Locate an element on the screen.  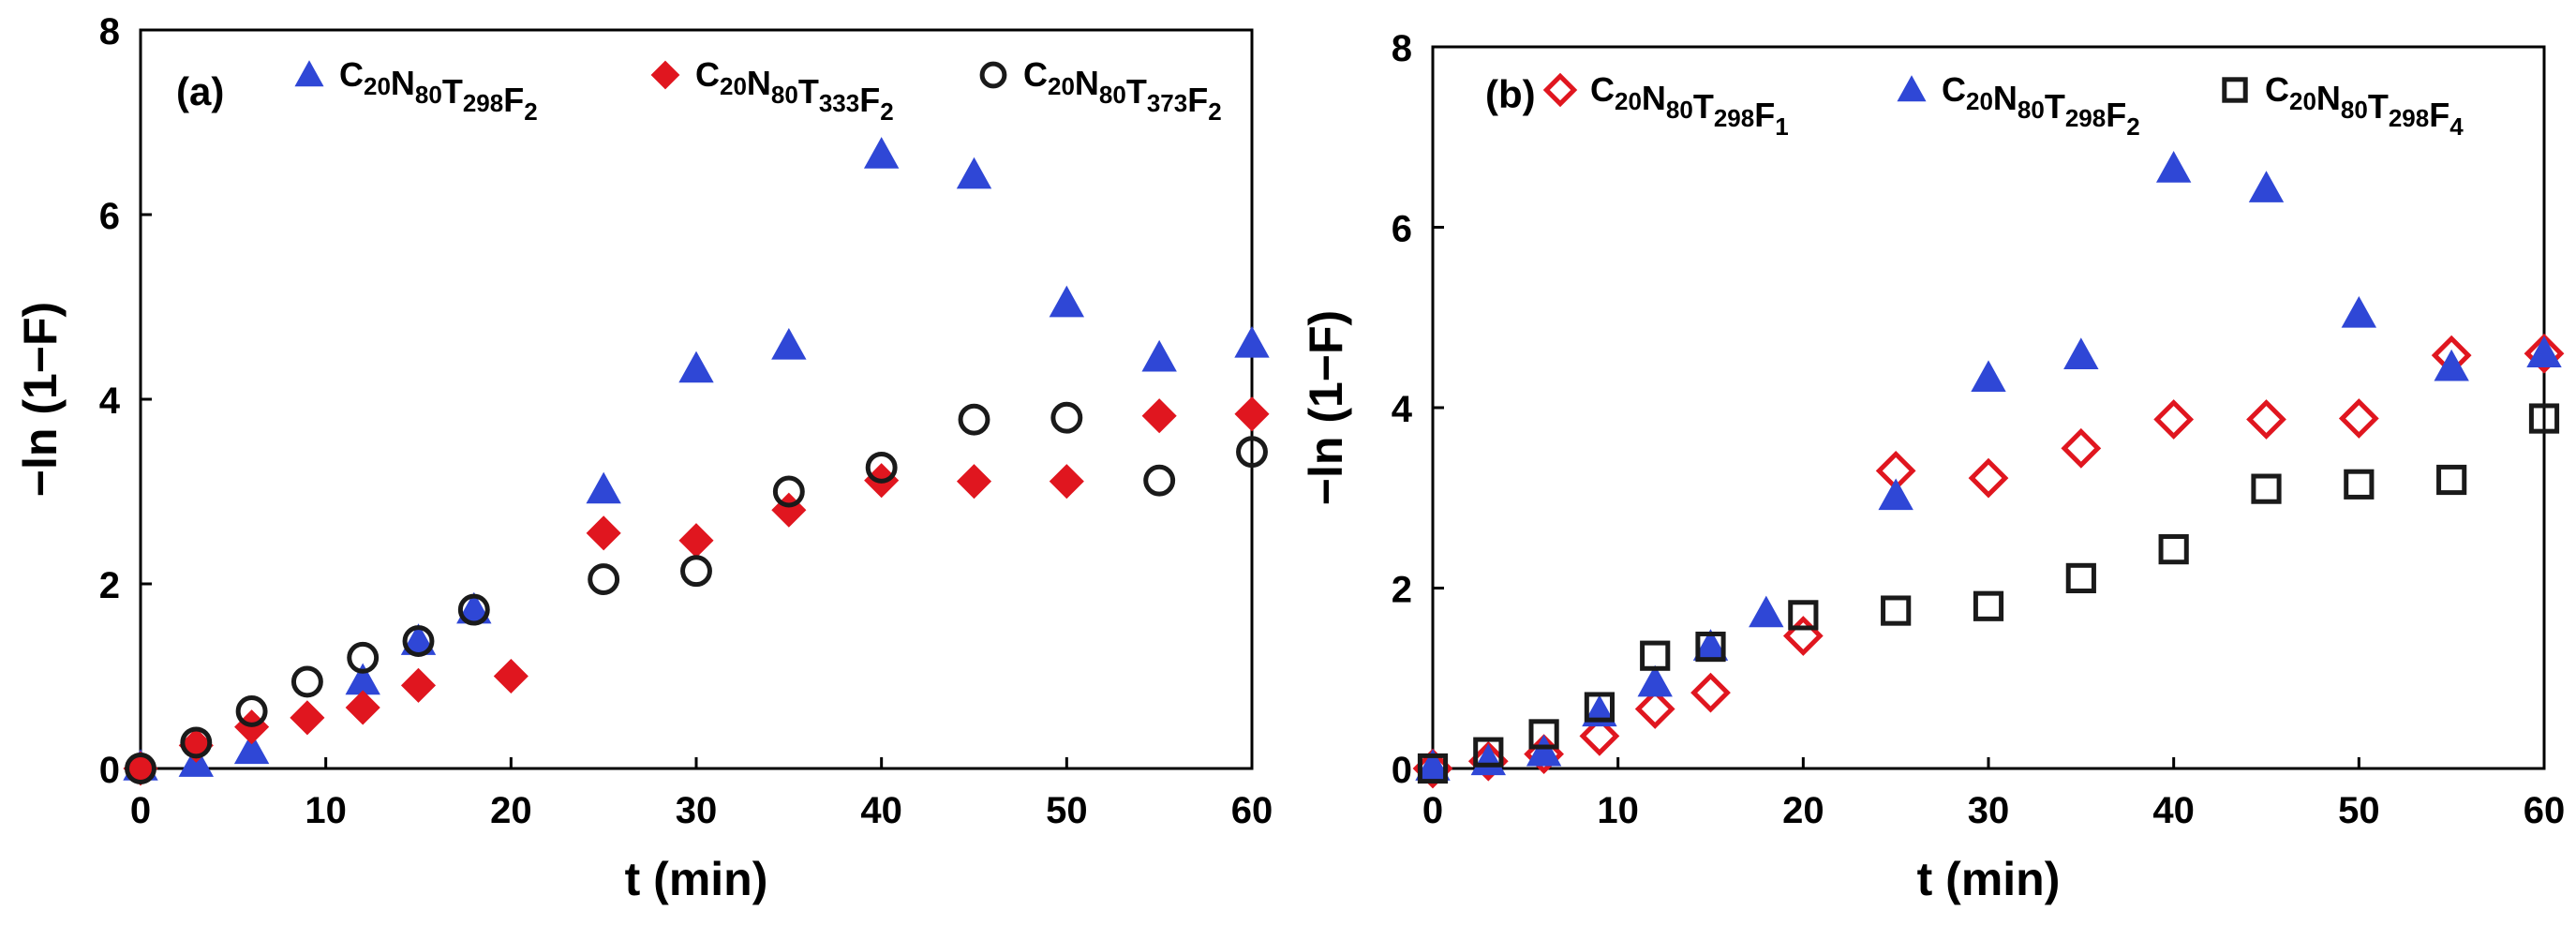
x-tick-label: 30 is located at coordinates (697, 810).